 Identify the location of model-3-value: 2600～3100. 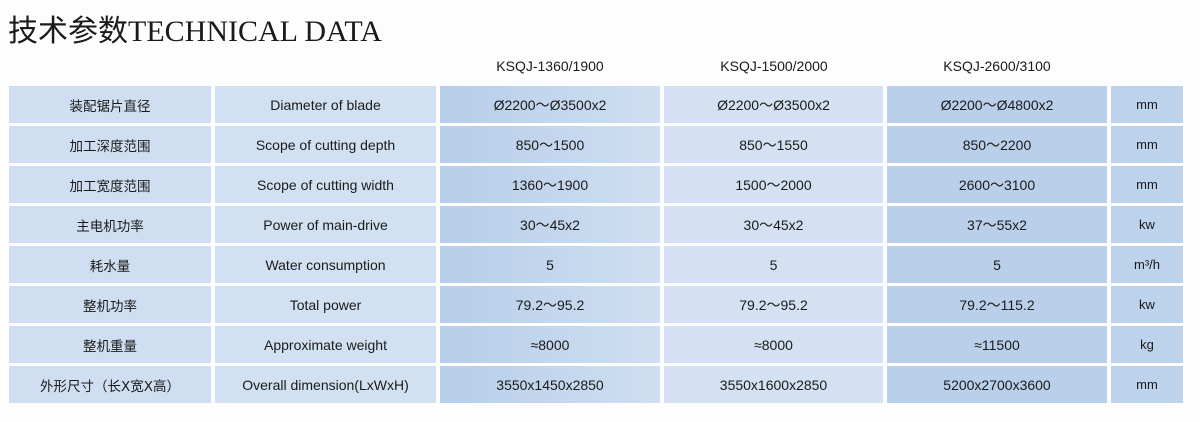
(997, 184).